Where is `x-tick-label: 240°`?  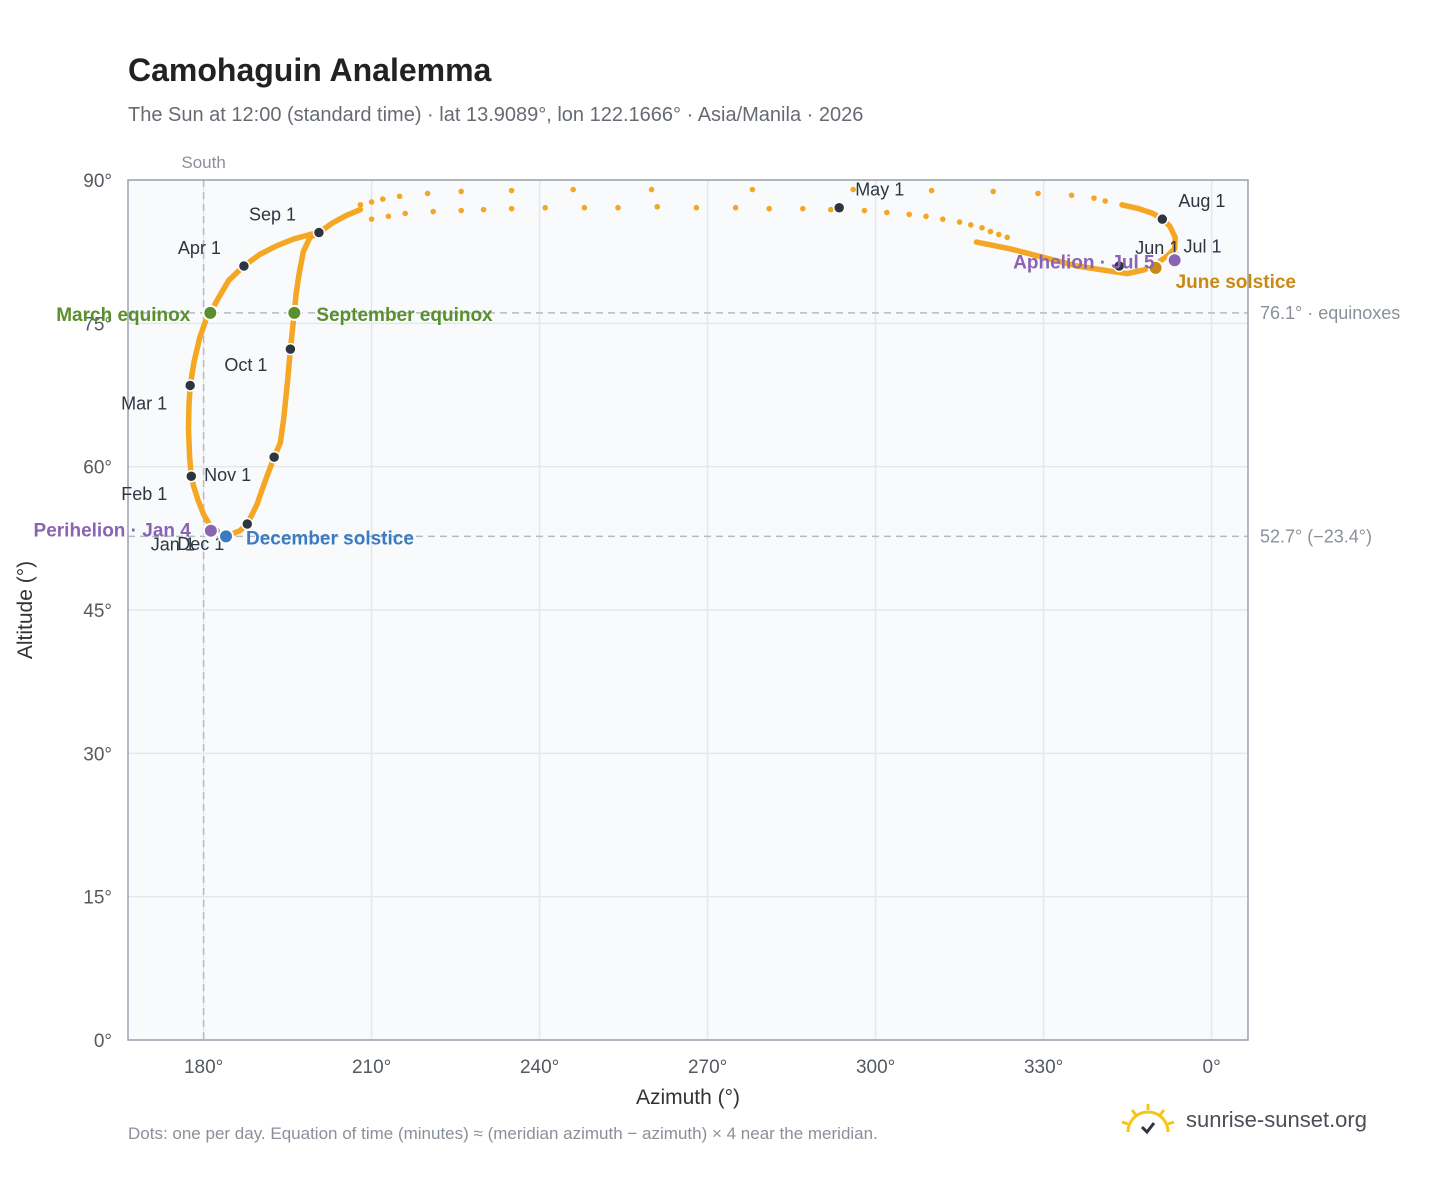 x-tick-label: 240° is located at coordinates (539, 1067).